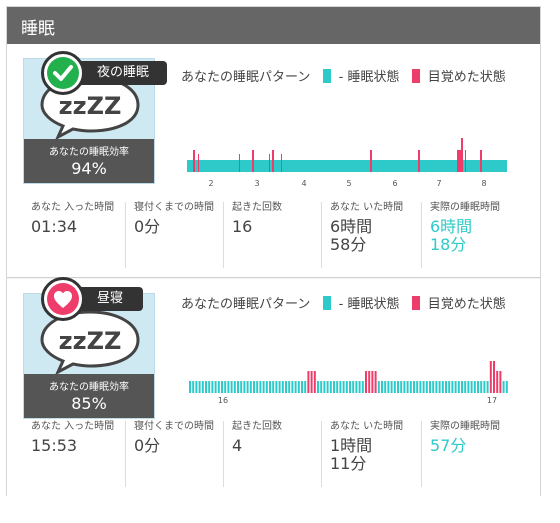  Describe the element at coordinates (372, 235) in the screenshot. I see `stat-time-in-bed: あなた いた時間 6時間 58分` at that location.